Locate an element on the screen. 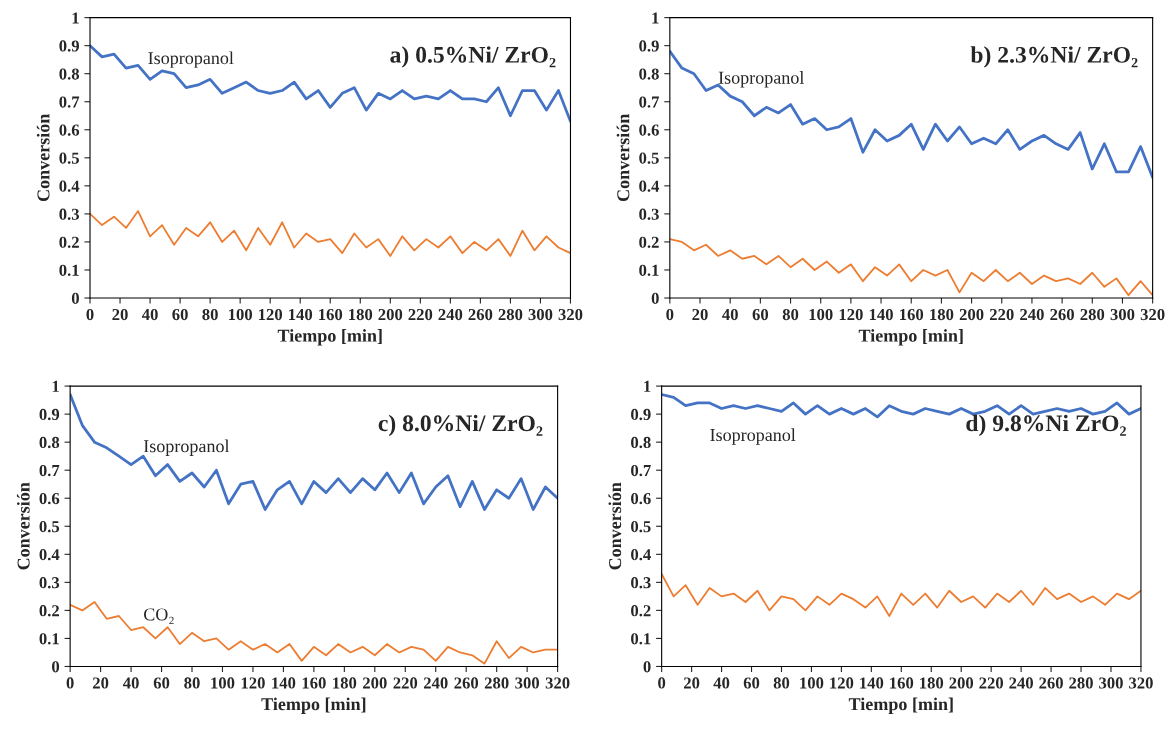 Image resolution: width=1169 pixels, height=734 pixels. text: d) 9.8%Ni ZrO₂ is located at coordinates (1046, 425).